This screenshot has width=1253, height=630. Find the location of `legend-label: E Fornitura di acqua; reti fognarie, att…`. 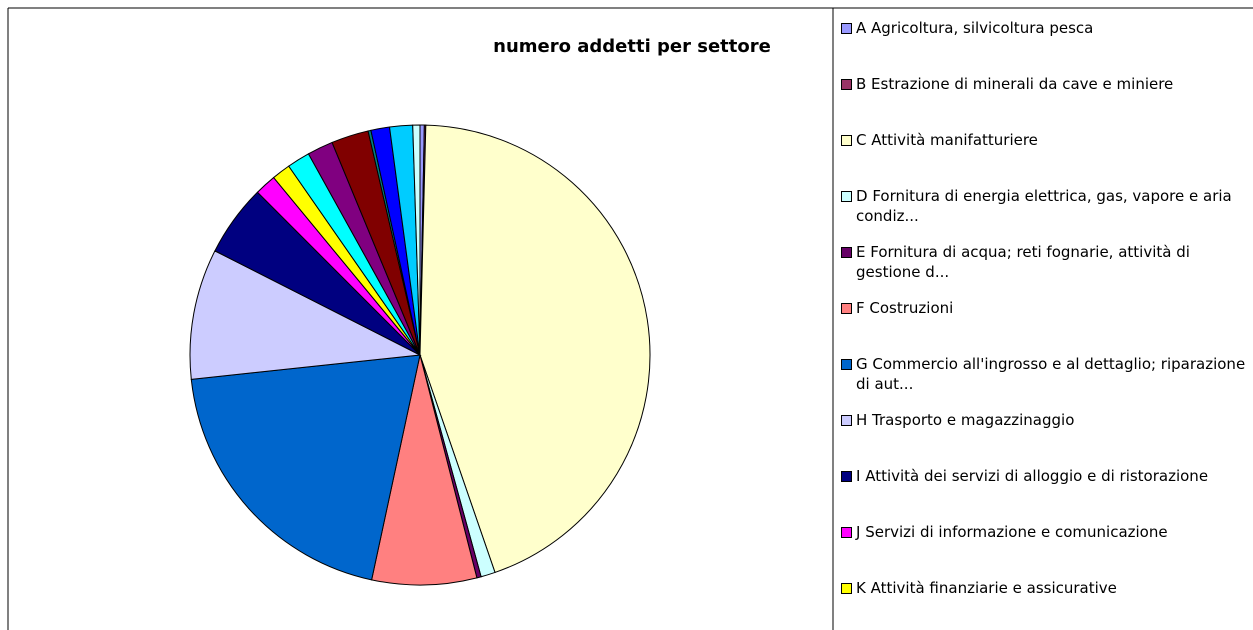

legend-label: E Fornitura di acqua; reti fognarie, att… is located at coordinates (1023, 262).